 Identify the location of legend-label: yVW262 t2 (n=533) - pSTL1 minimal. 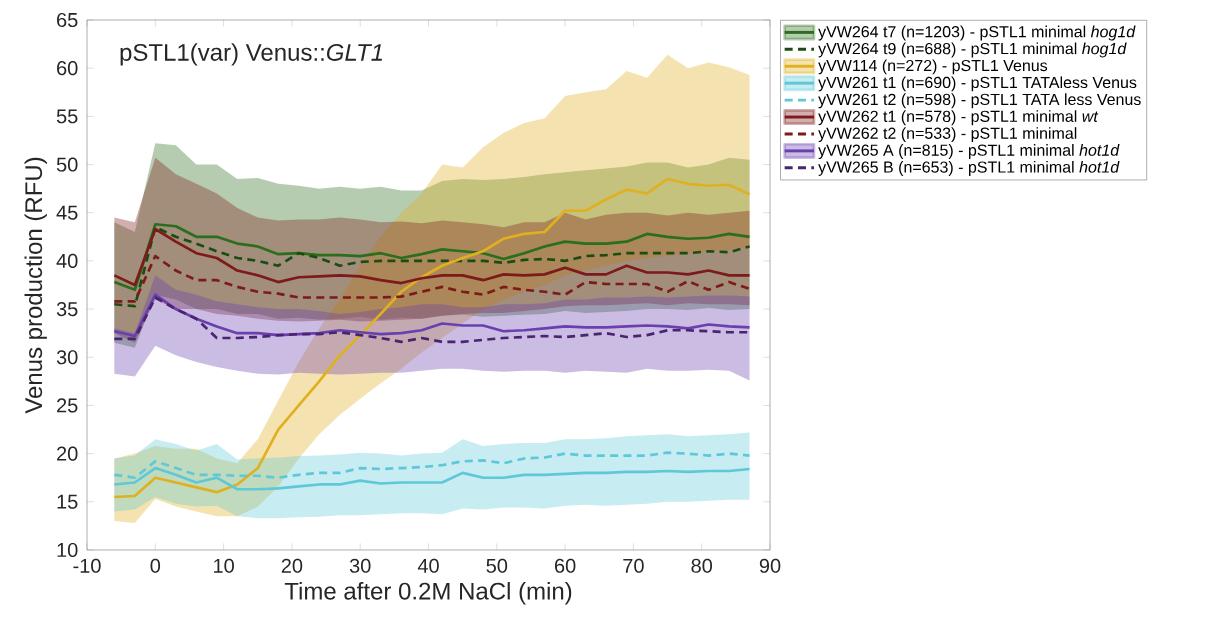
(947, 135).